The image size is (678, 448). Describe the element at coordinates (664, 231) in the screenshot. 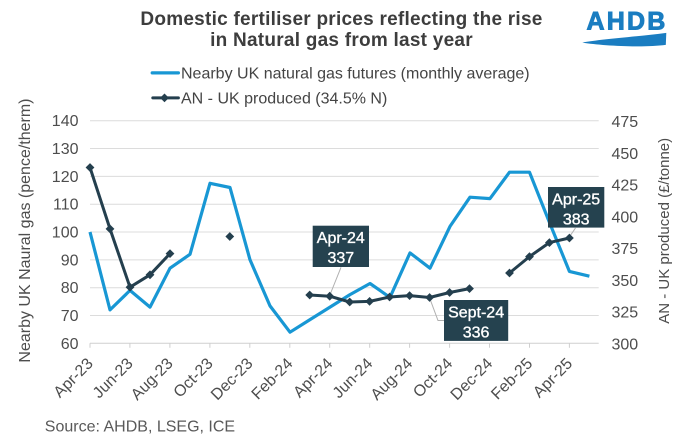

I see `svg-text: AN - UK produced (£/tonne)` at that location.